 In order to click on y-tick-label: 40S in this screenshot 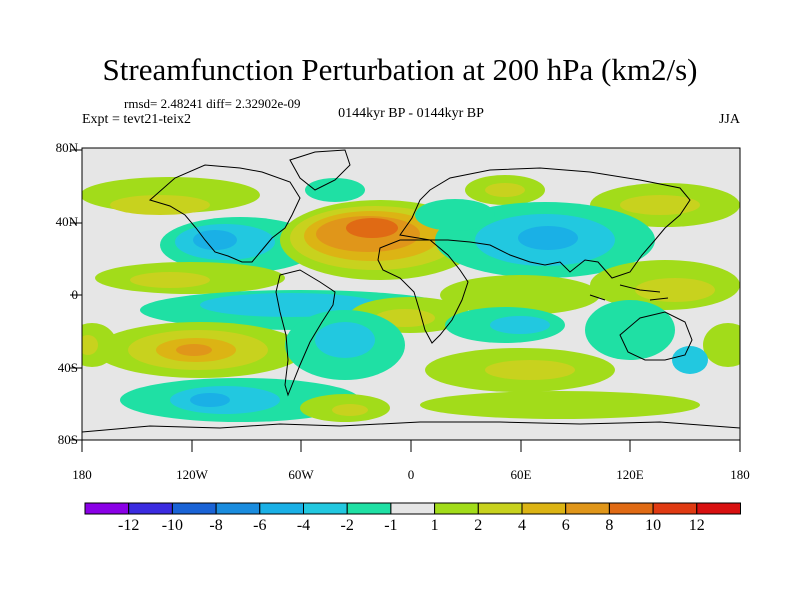, I will do `click(67, 367)`.